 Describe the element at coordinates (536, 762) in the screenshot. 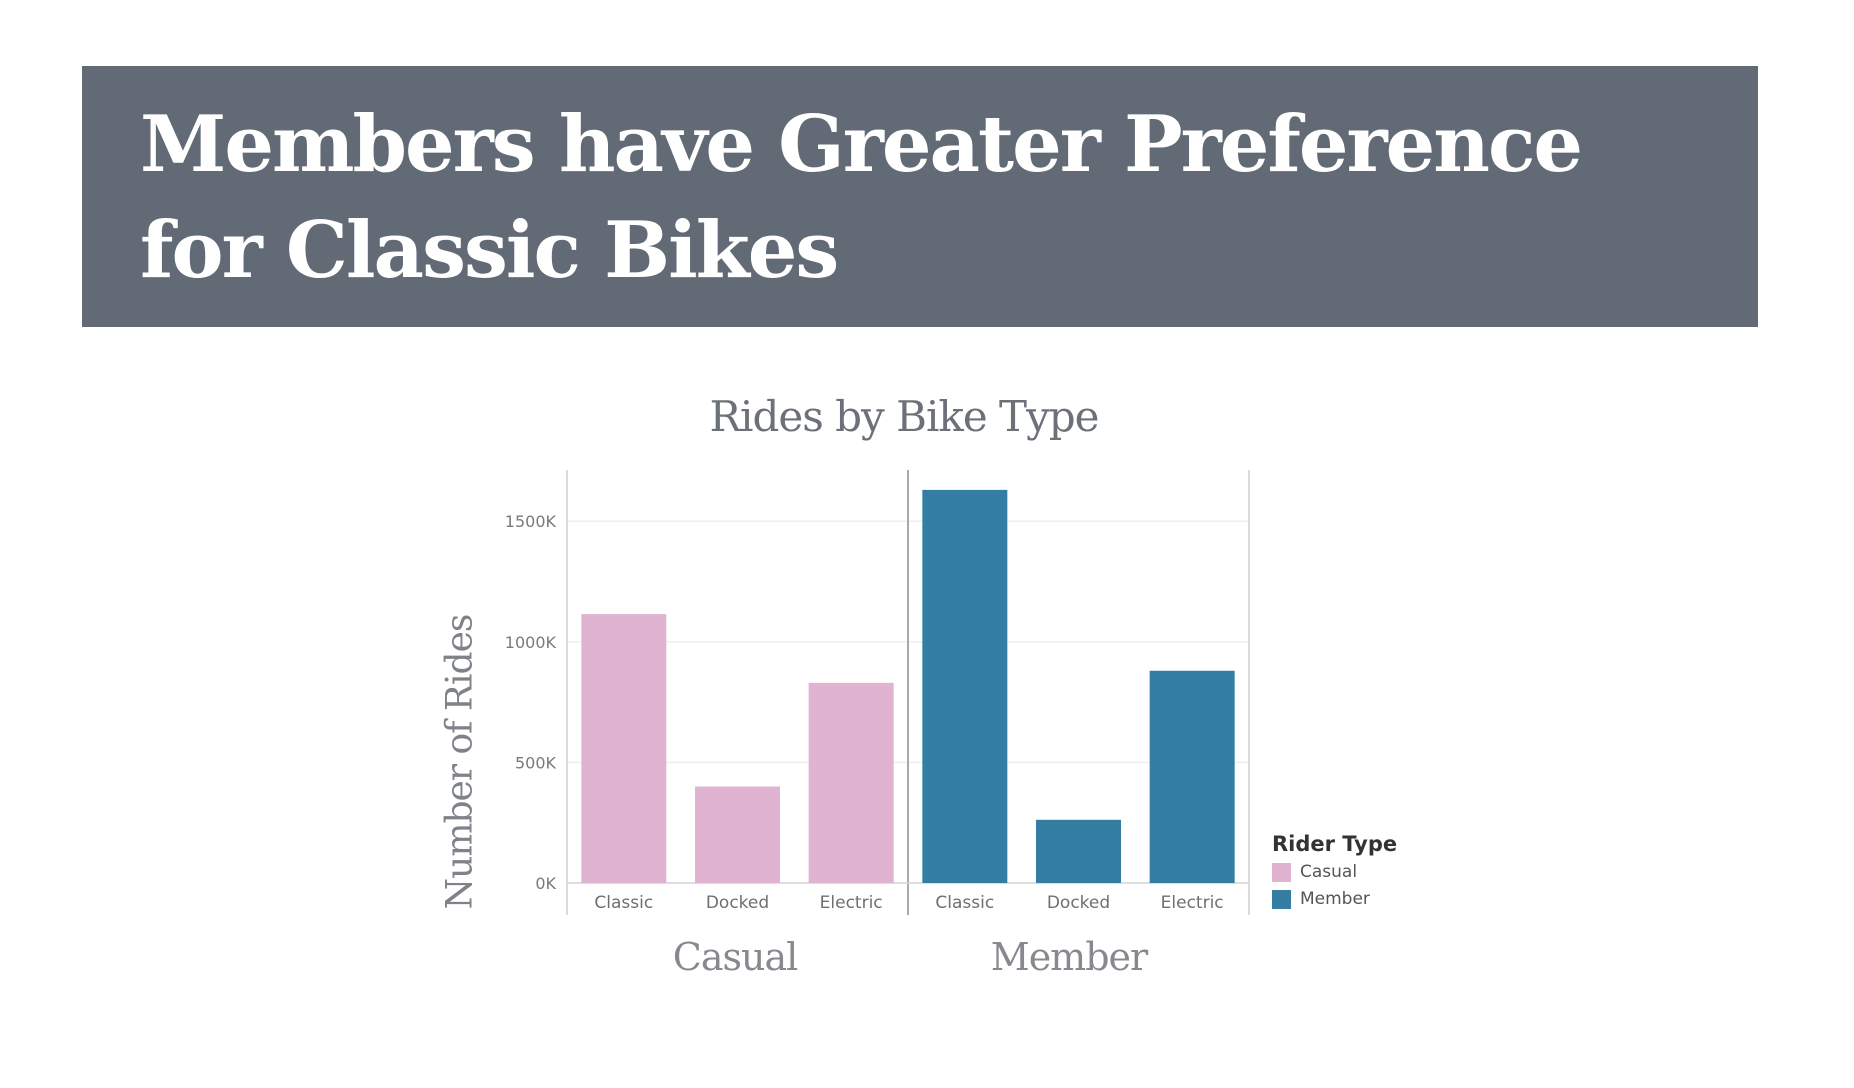

I see `y-tick-label: 500K` at that location.